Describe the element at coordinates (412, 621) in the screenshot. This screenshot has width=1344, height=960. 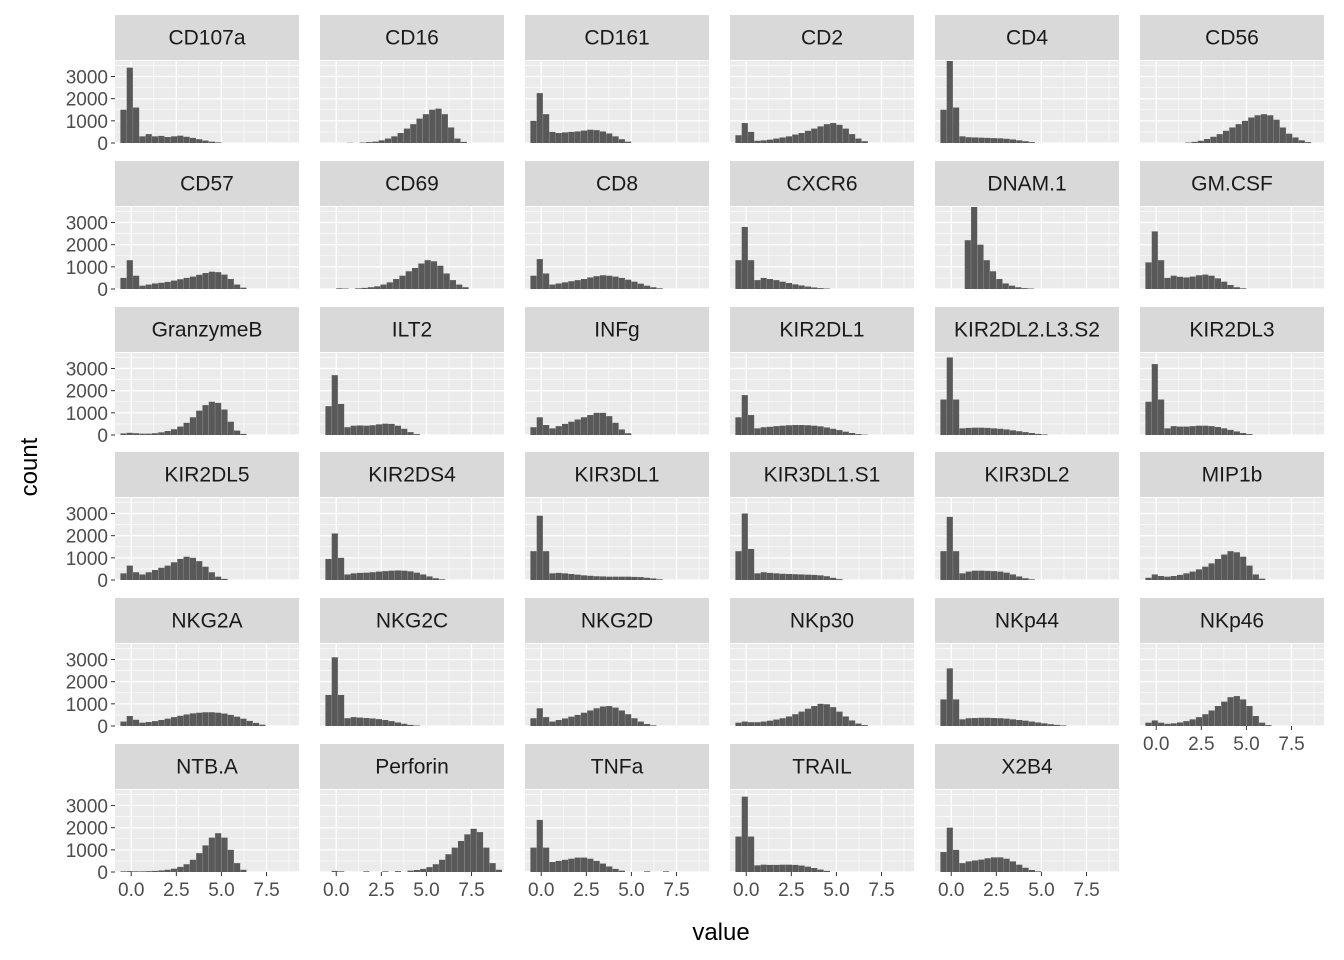
I see `strip-label: NKG2C` at that location.